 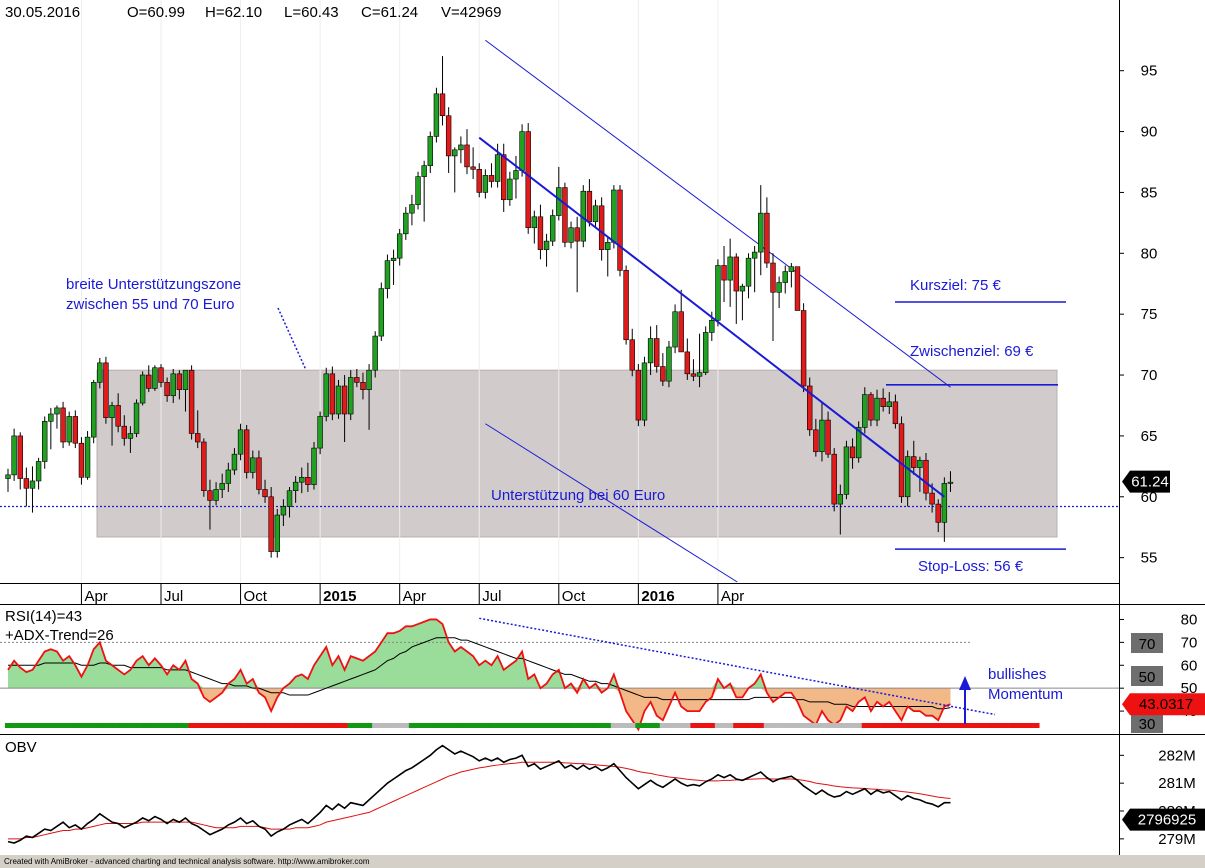 What do you see at coordinates (256, 596) in the screenshot?
I see `date-tick-label: Oct` at bounding box center [256, 596].